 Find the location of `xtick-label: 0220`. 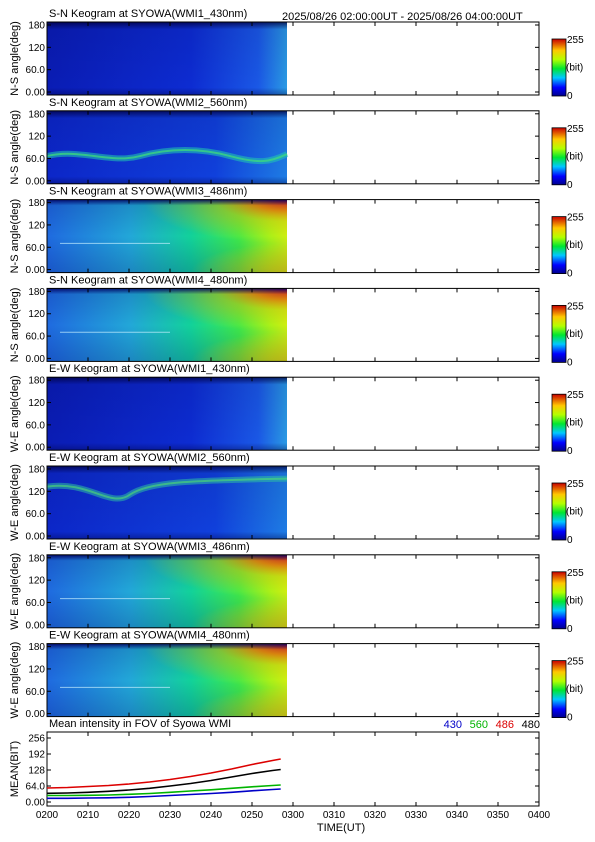

xtick-label: 0220 is located at coordinates (129, 815).